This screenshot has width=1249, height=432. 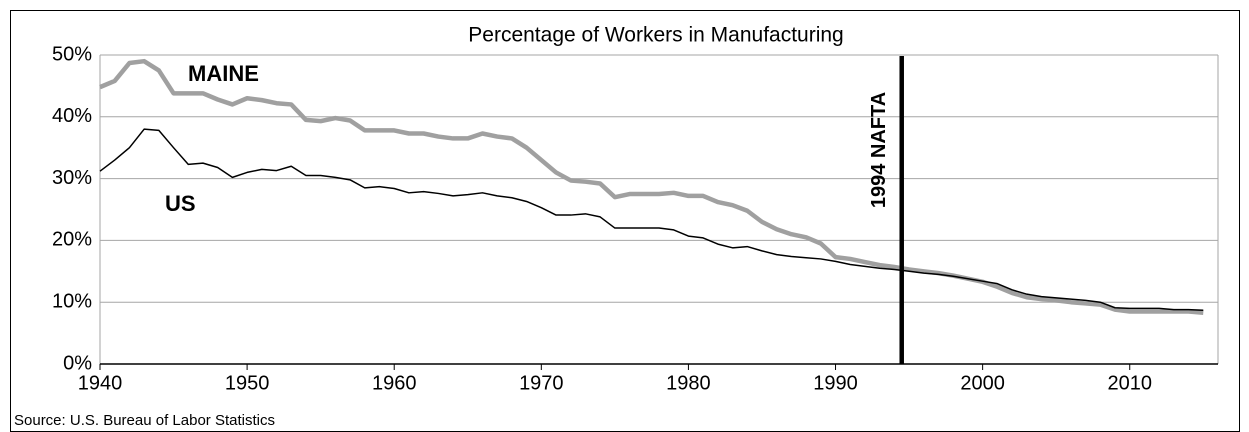 I want to click on y-tick-label: 30%, so click(x=72, y=178).